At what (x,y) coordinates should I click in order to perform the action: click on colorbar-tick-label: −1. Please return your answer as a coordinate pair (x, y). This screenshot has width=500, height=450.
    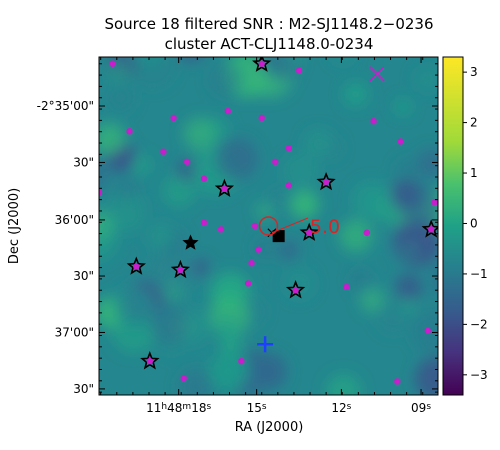
    Looking at the image, I should click on (479, 274).